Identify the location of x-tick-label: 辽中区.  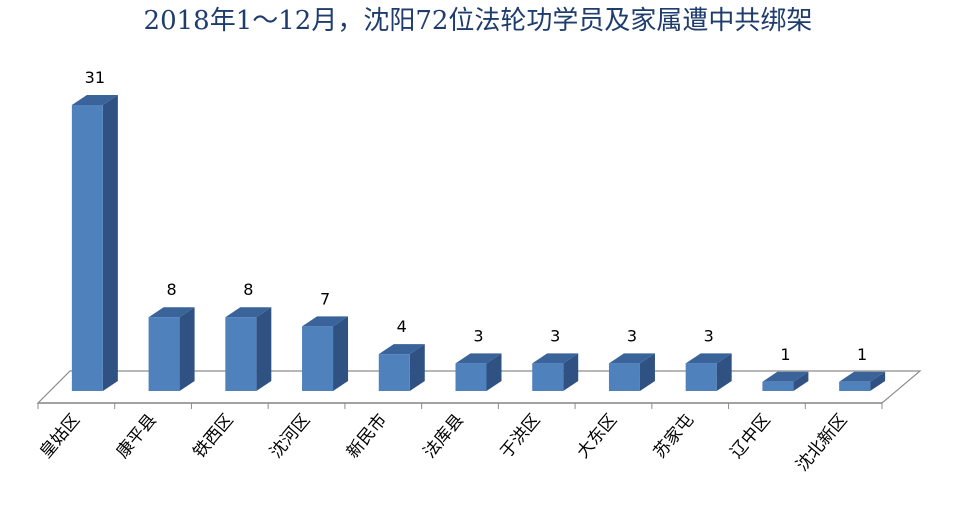
(751, 436).